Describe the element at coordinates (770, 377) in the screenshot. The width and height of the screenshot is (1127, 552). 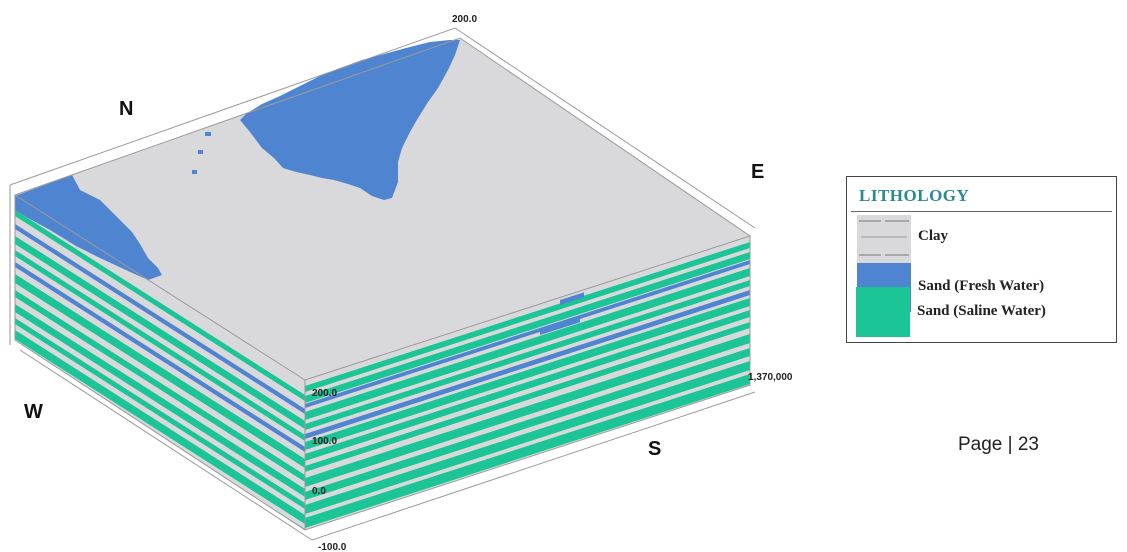
I see `easting-label: 1,370,000` at that location.